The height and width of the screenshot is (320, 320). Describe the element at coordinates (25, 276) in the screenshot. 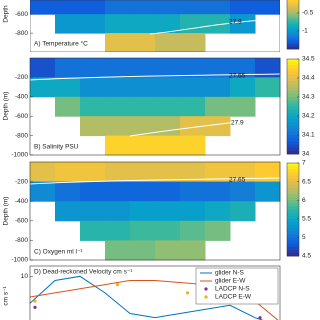

I see `y-tick-label: 10` at that location.